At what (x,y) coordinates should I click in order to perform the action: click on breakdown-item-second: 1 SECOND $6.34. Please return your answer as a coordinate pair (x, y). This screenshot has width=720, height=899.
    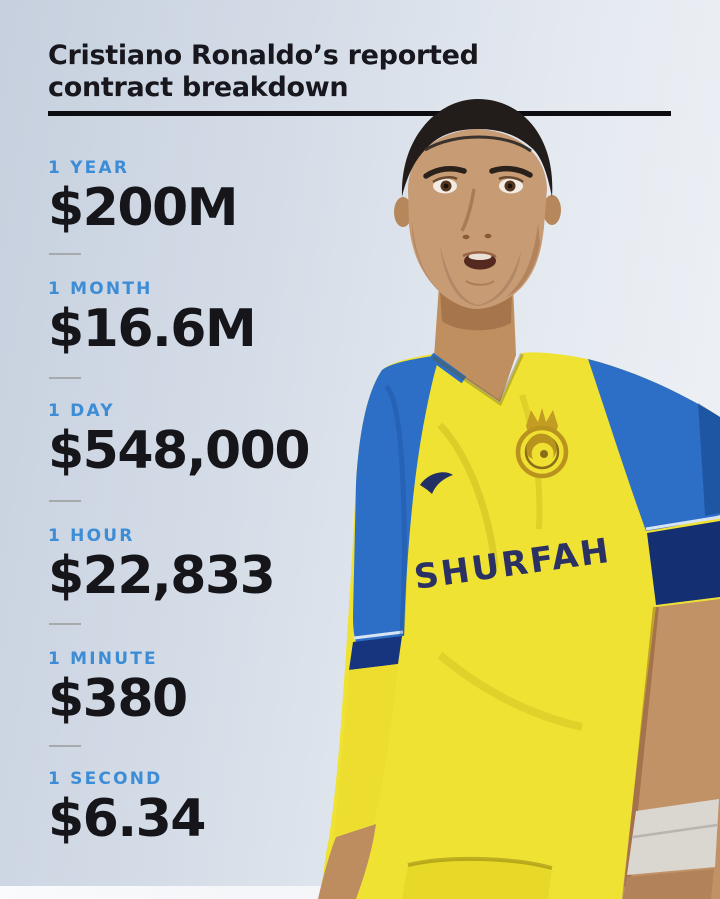
    Looking at the image, I should click on (127, 809).